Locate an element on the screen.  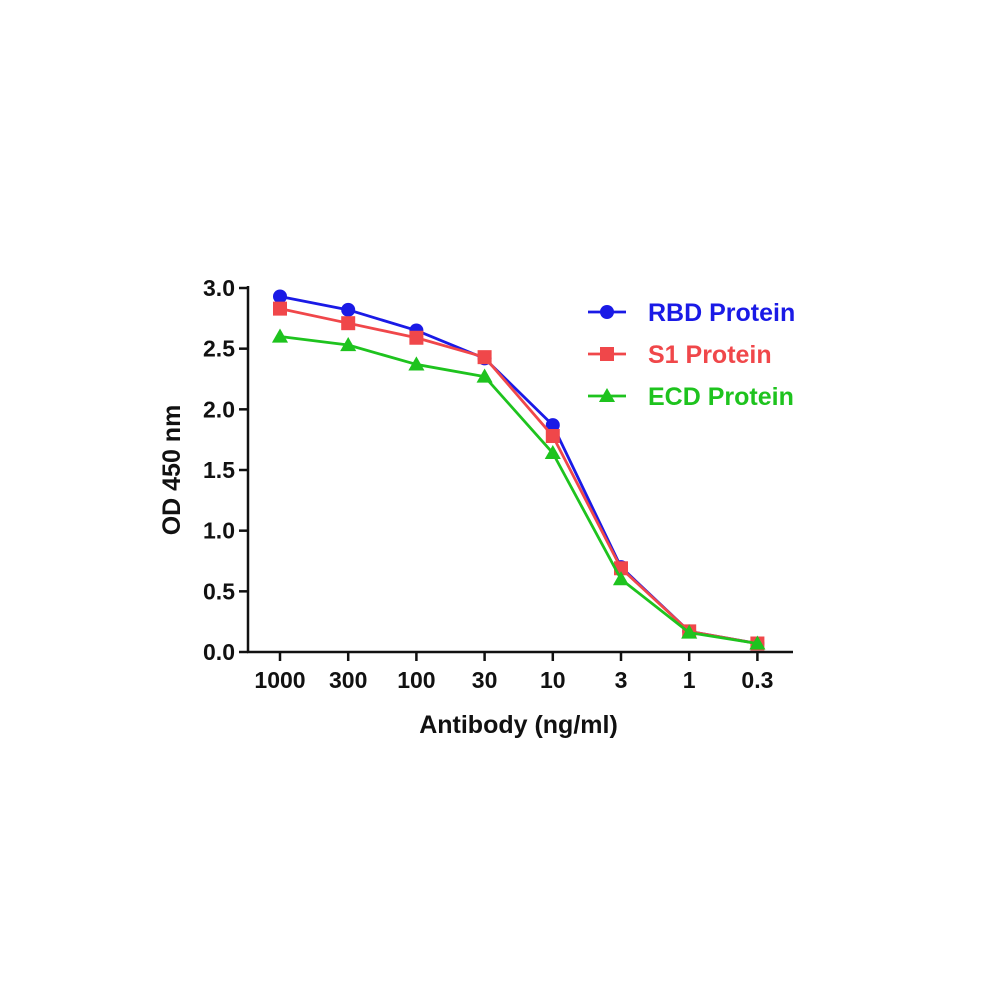
y-tick-label: 2.0 is located at coordinates (219, 409).